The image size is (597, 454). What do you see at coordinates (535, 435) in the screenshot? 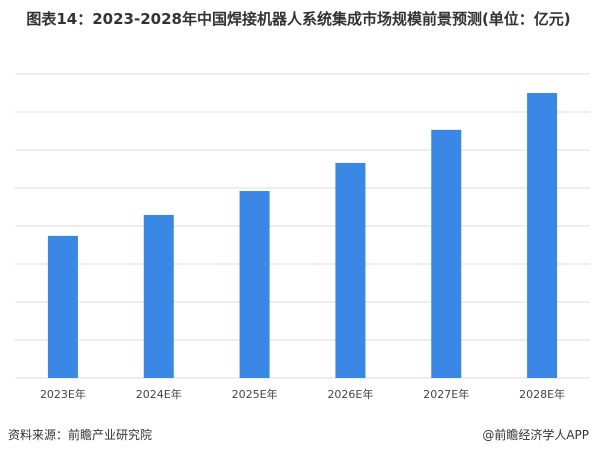
I see `brand-note: @前瞻经济学人APP` at bounding box center [535, 435].